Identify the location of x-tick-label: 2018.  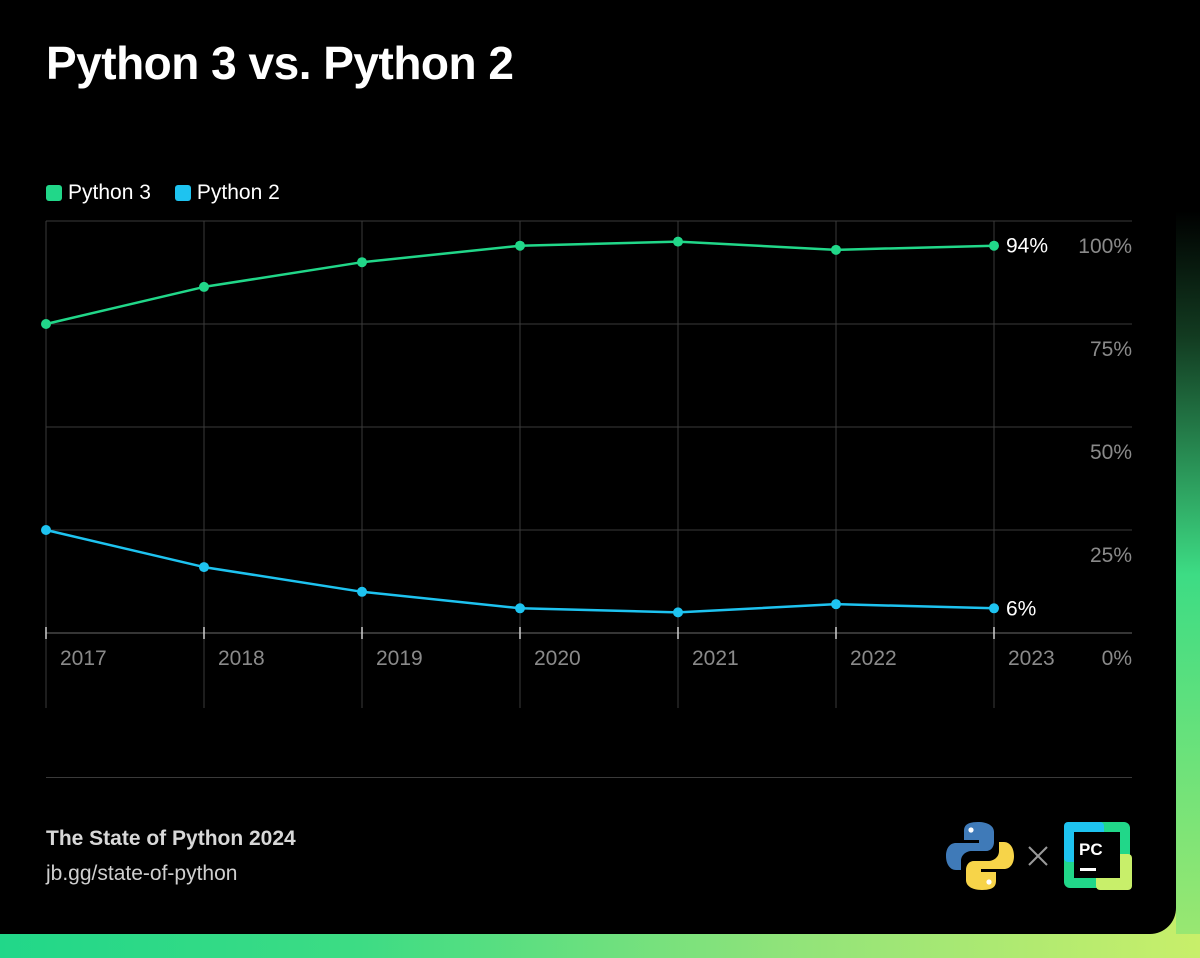
(241, 658).